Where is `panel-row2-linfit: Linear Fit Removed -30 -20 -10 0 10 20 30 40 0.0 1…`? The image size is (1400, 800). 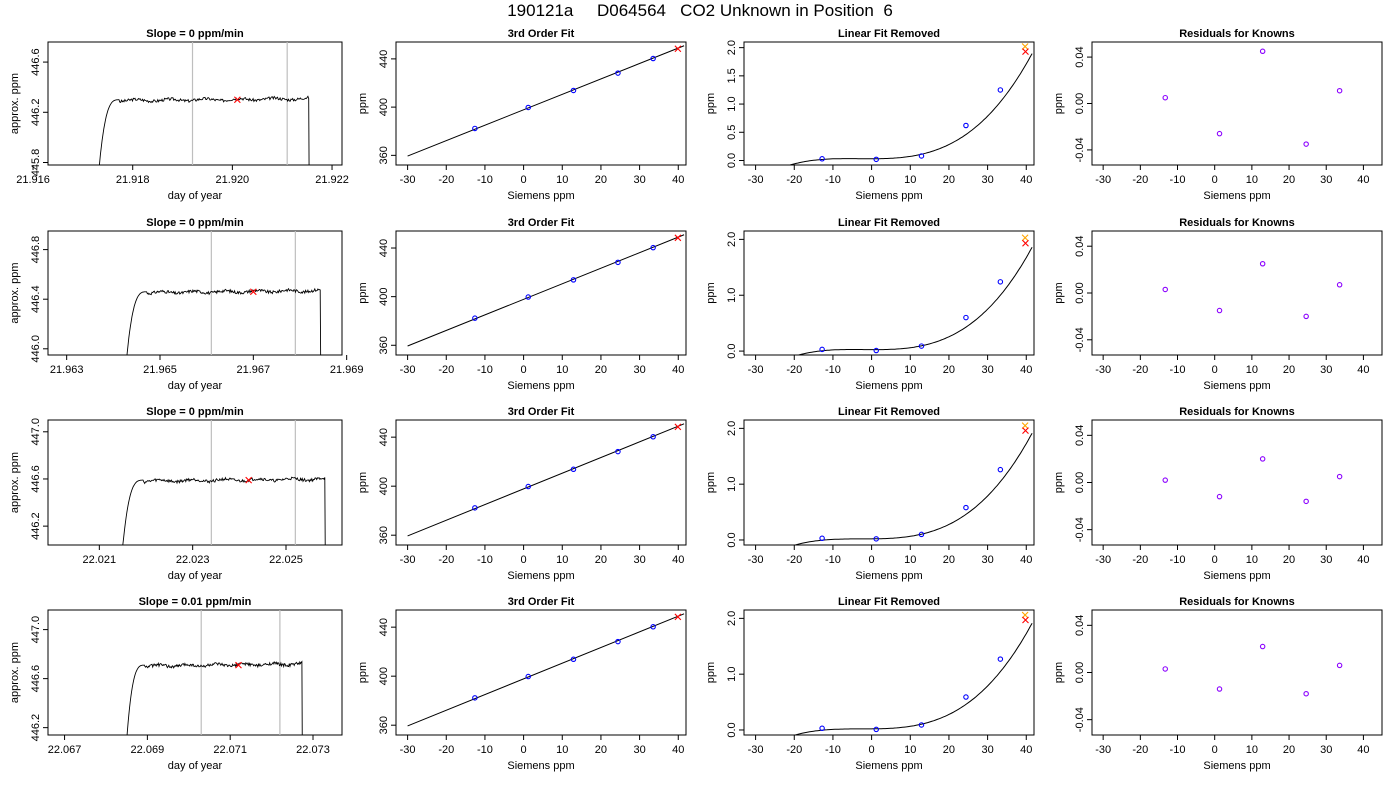 panel-row2-linfit: Linear Fit Removed -30 -20 -10 0 10 20 30 40 0.0 1… is located at coordinates (870, 304).